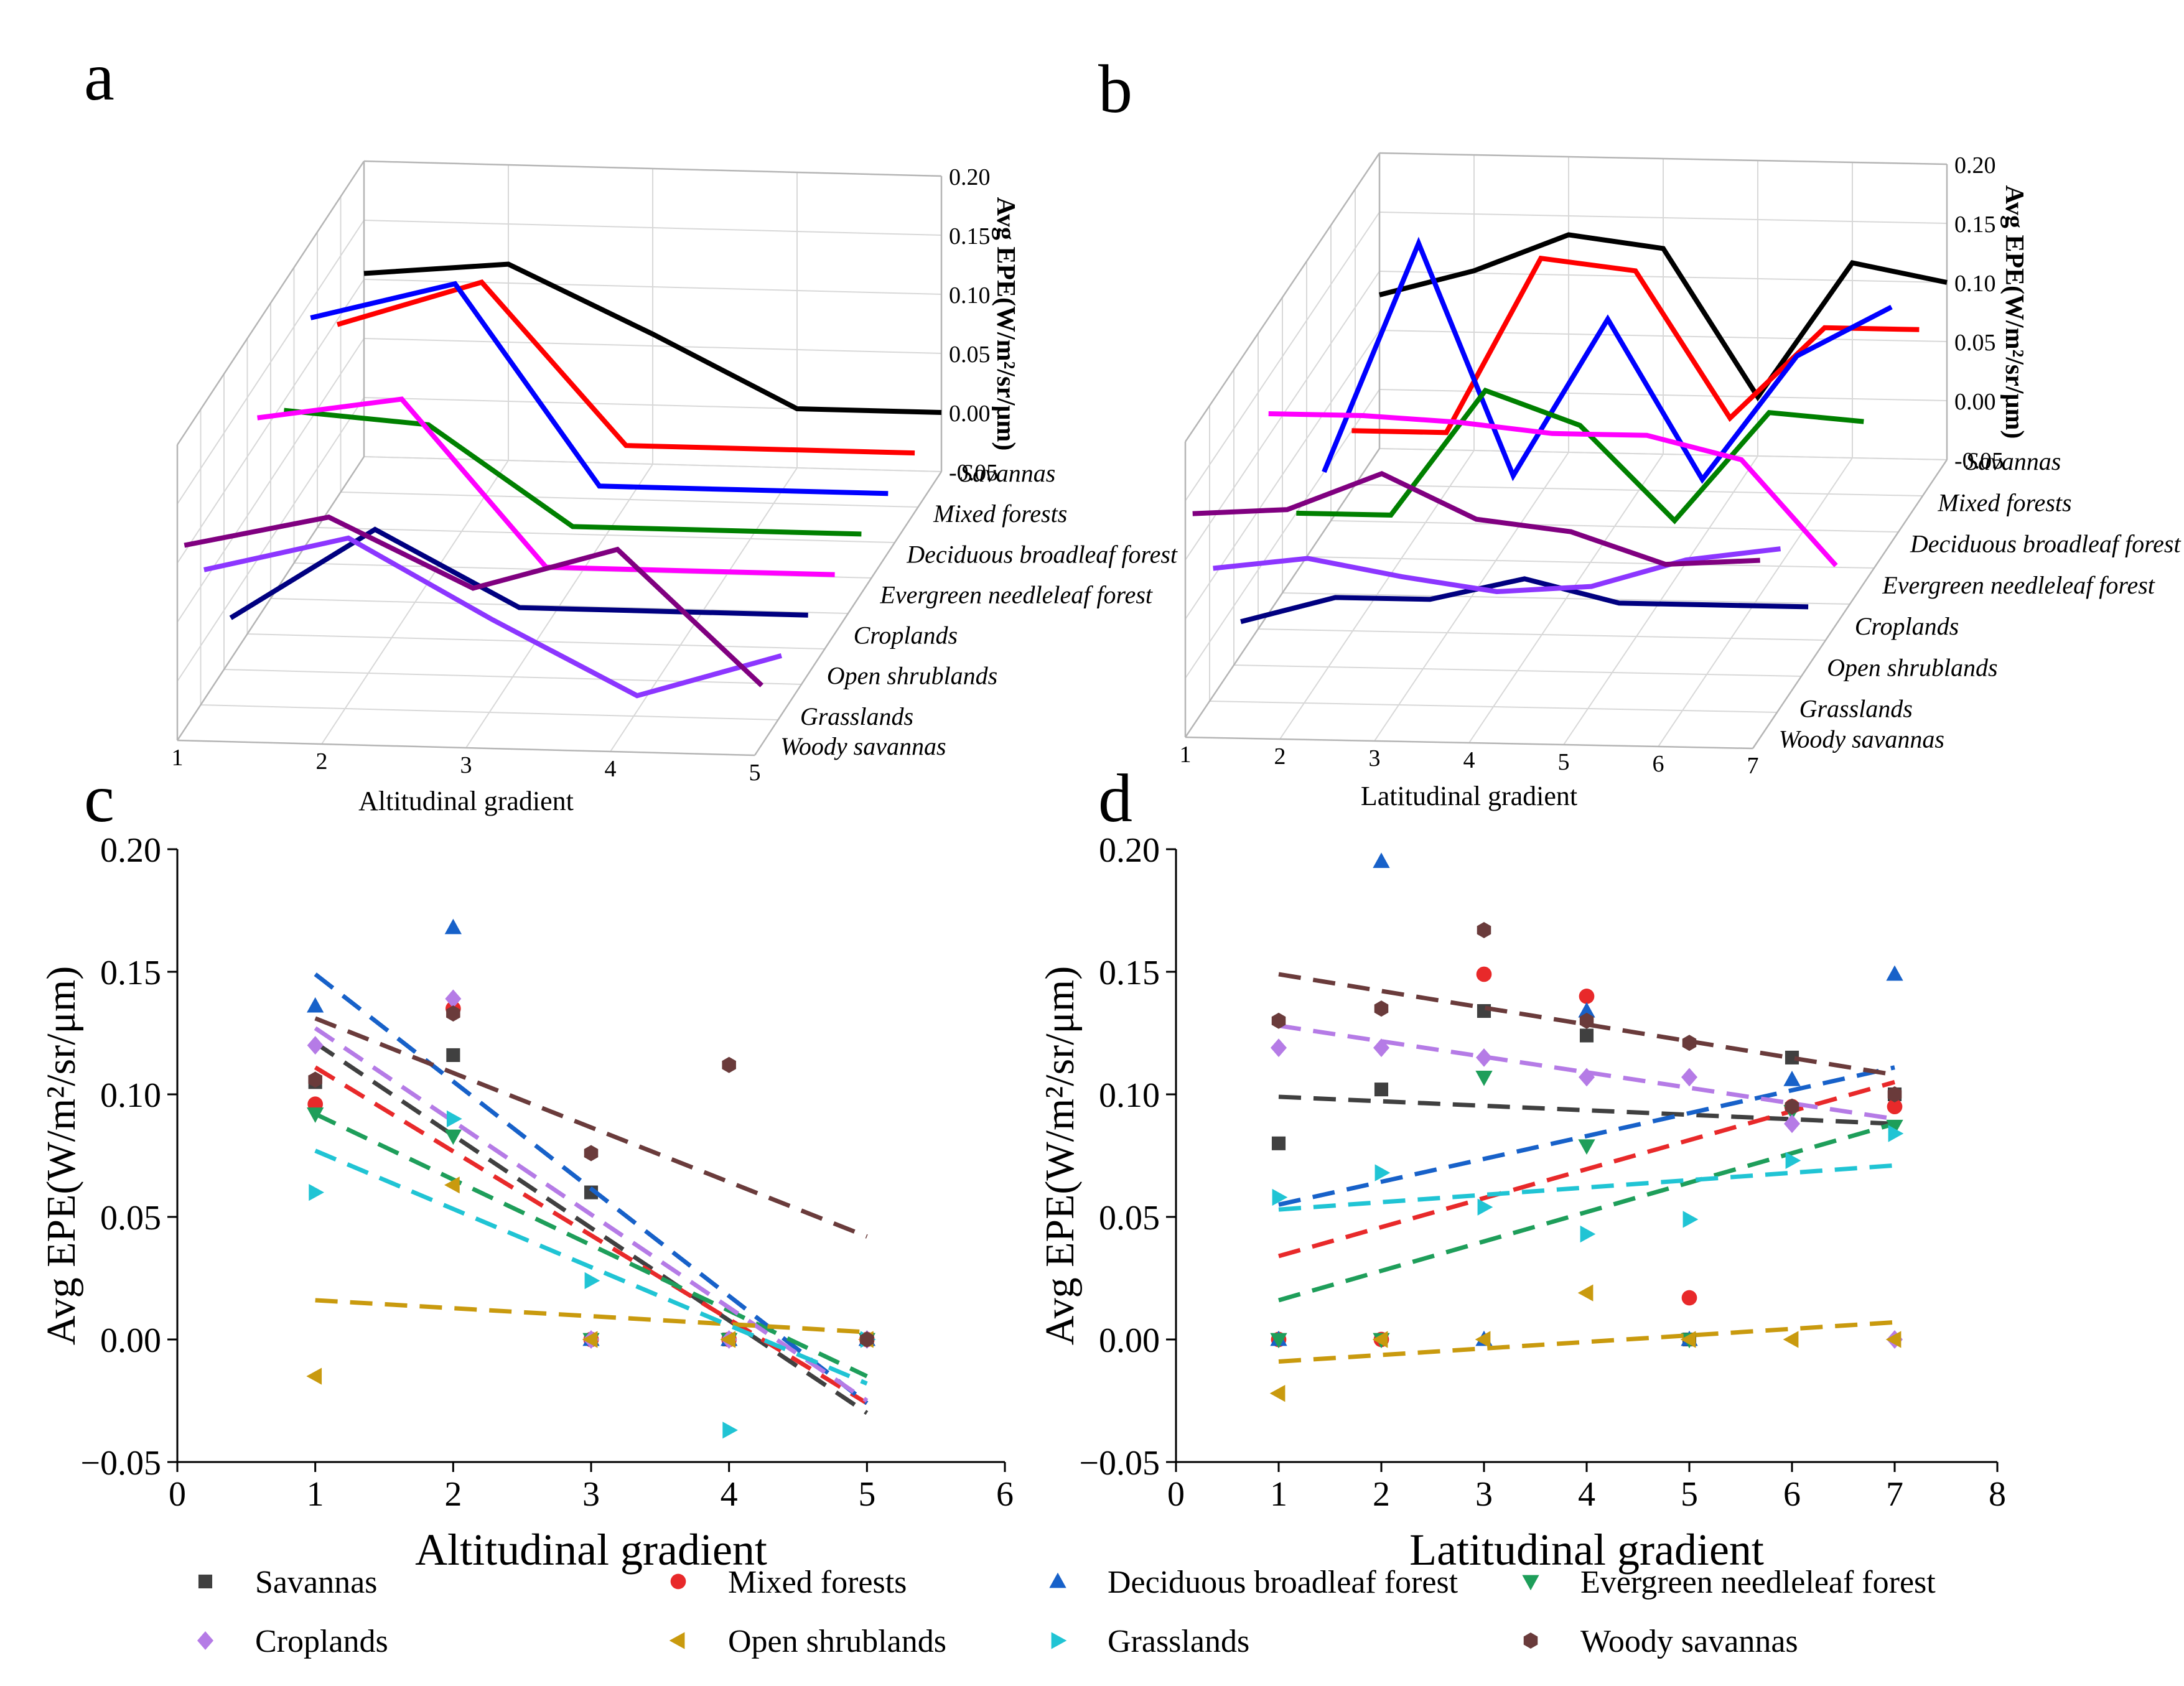  I want to click on frame-b, so click(1566, 451).